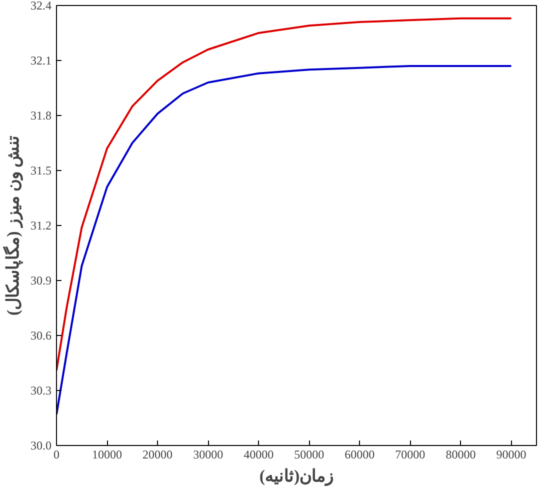 The image size is (544, 488). What do you see at coordinates (296, 476) in the screenshot?
I see `x-axis-title: زمان(ثانیه)` at bounding box center [296, 476].